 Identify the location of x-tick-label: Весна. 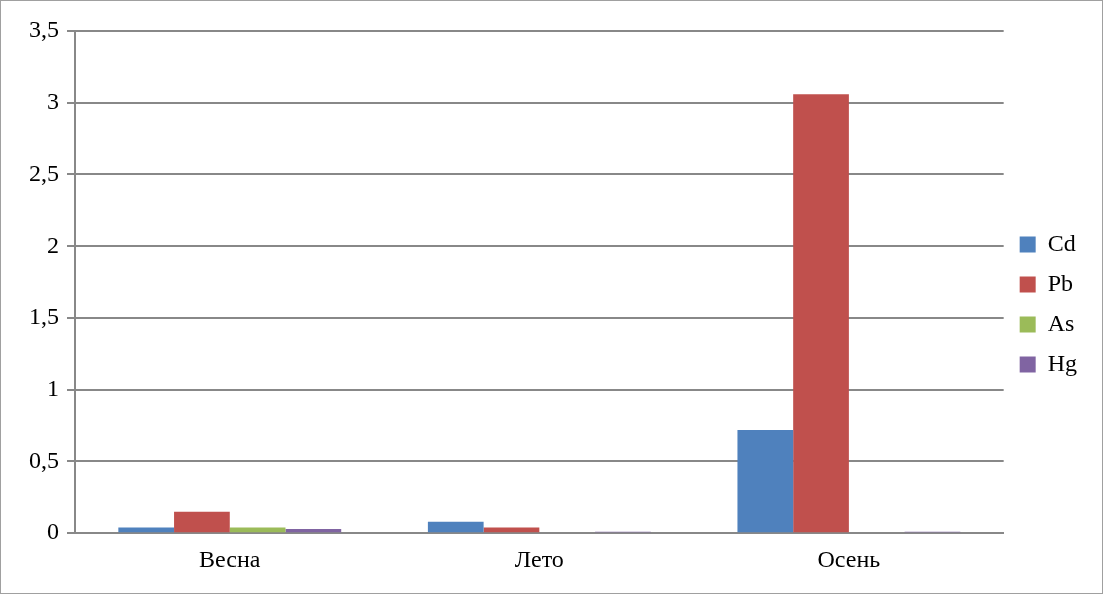
(230, 558).